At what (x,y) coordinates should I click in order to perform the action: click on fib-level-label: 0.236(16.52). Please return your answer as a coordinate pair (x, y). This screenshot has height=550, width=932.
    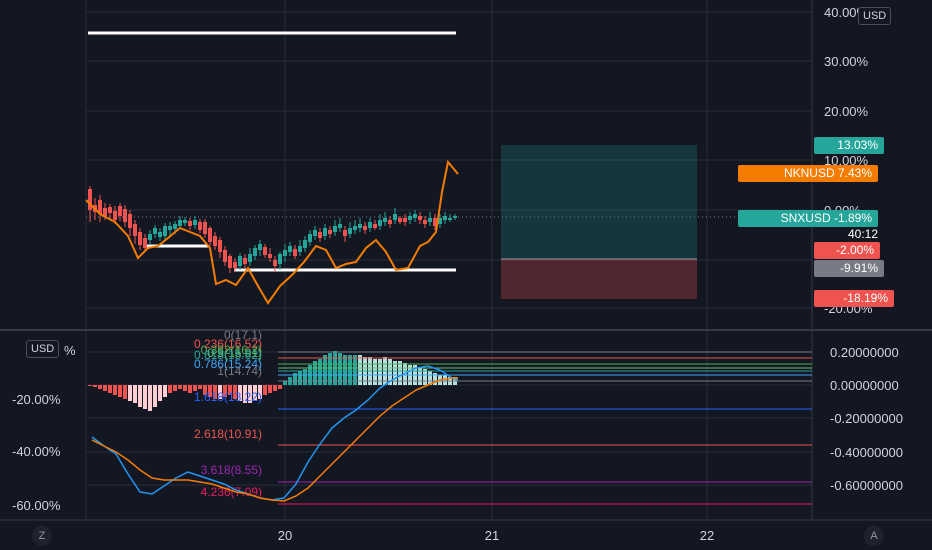
    Looking at the image, I should click on (228, 344).